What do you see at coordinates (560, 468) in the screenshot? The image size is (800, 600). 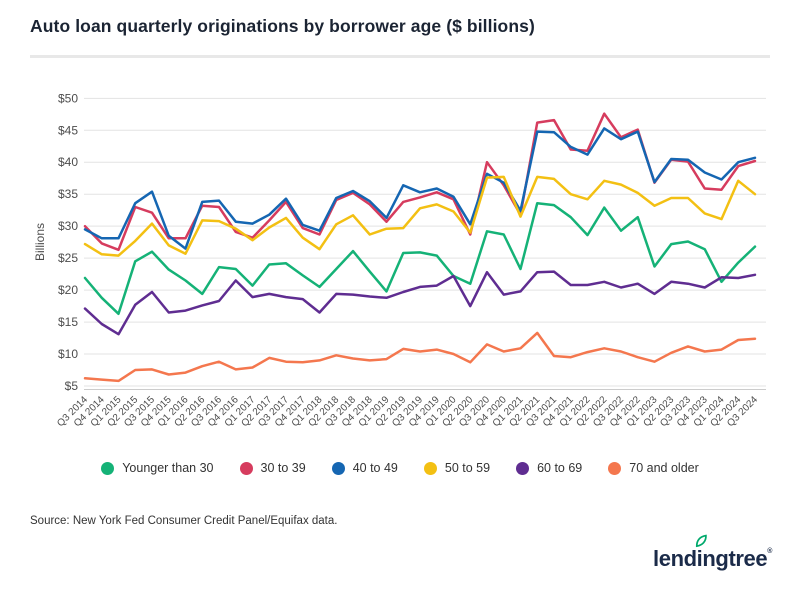 I see `legend-label: 60 to 69` at bounding box center [560, 468].